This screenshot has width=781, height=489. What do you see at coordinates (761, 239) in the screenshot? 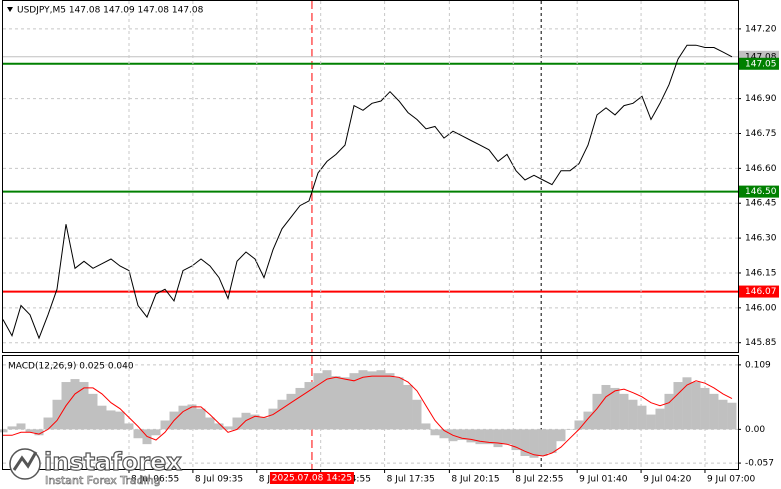
I see `y-tick-label: 146.30` at bounding box center [761, 239].